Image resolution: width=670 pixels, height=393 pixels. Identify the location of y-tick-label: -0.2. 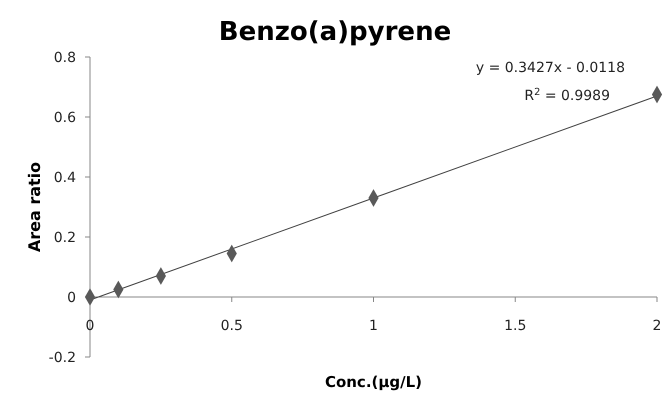
(62, 358).